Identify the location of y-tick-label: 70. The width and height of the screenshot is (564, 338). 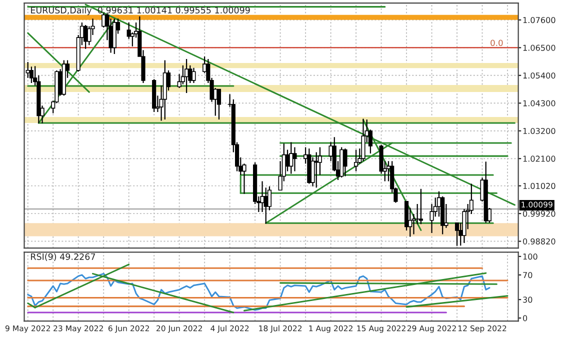
(527, 275).